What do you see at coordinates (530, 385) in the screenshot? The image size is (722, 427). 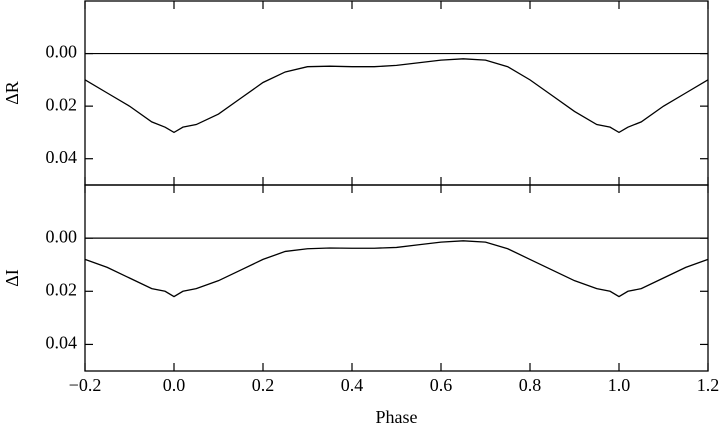 I see `x-tick-label: 0.8` at bounding box center [530, 385].